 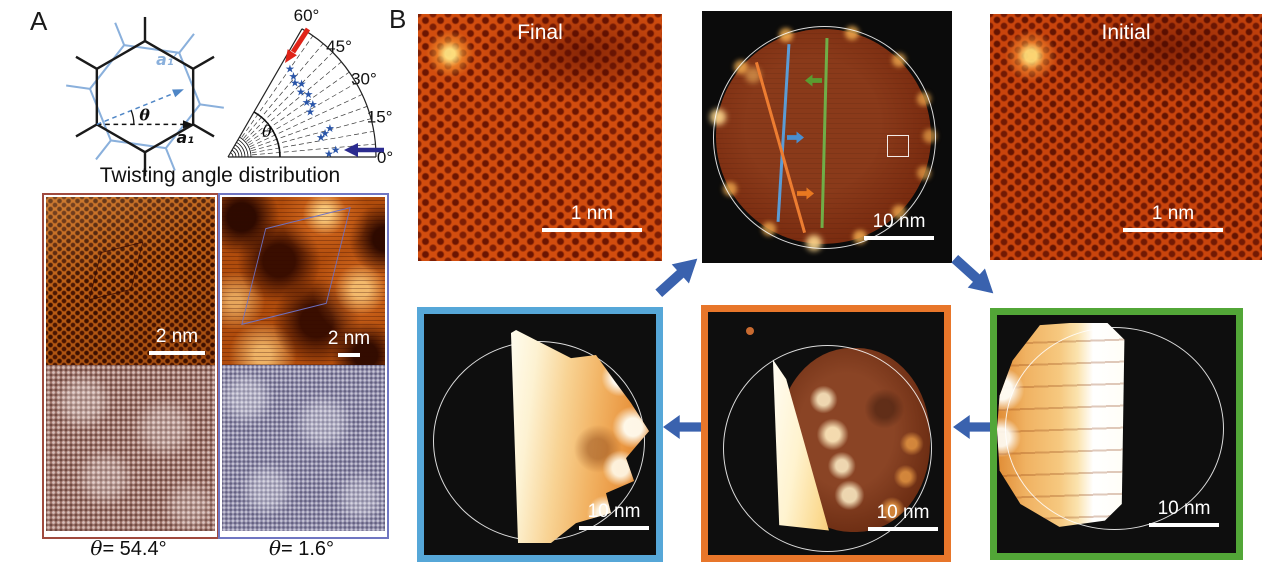 I want to click on step-image-orange: 10 nm, so click(x=826, y=433).